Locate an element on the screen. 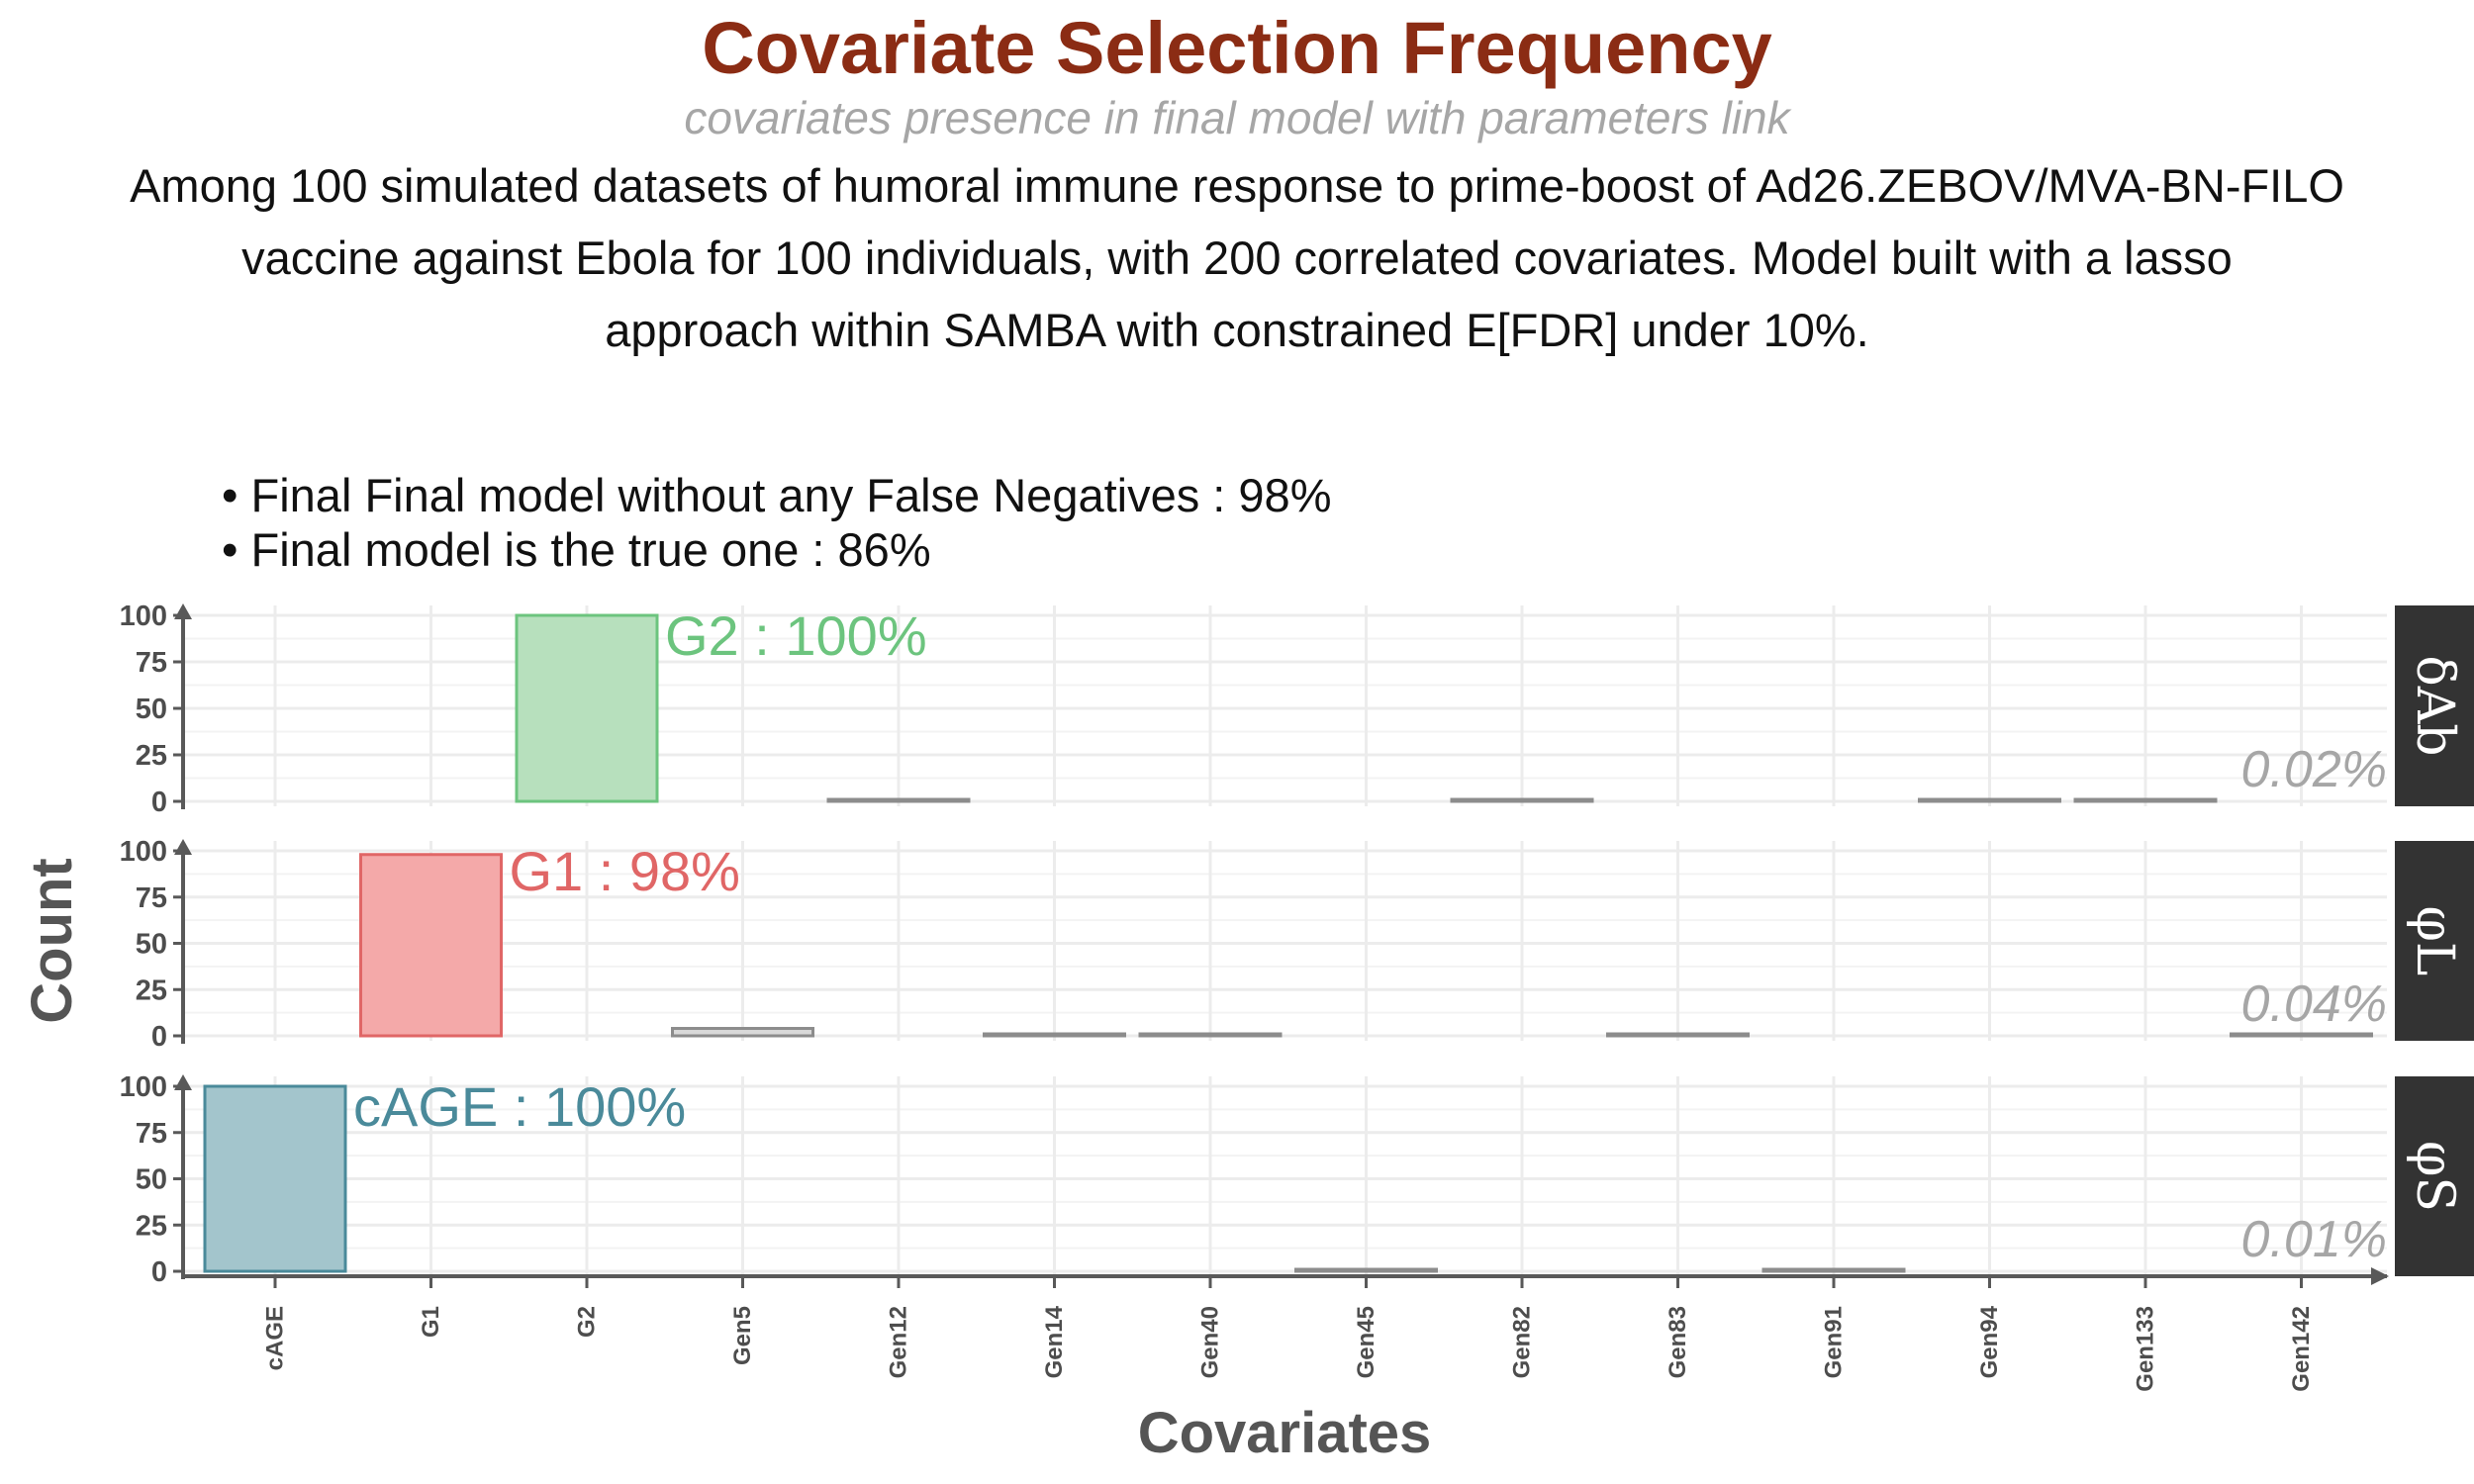 The width and height of the screenshot is (2474, 1484). x-tick-label: Gen133 is located at coordinates (2146, 1349).